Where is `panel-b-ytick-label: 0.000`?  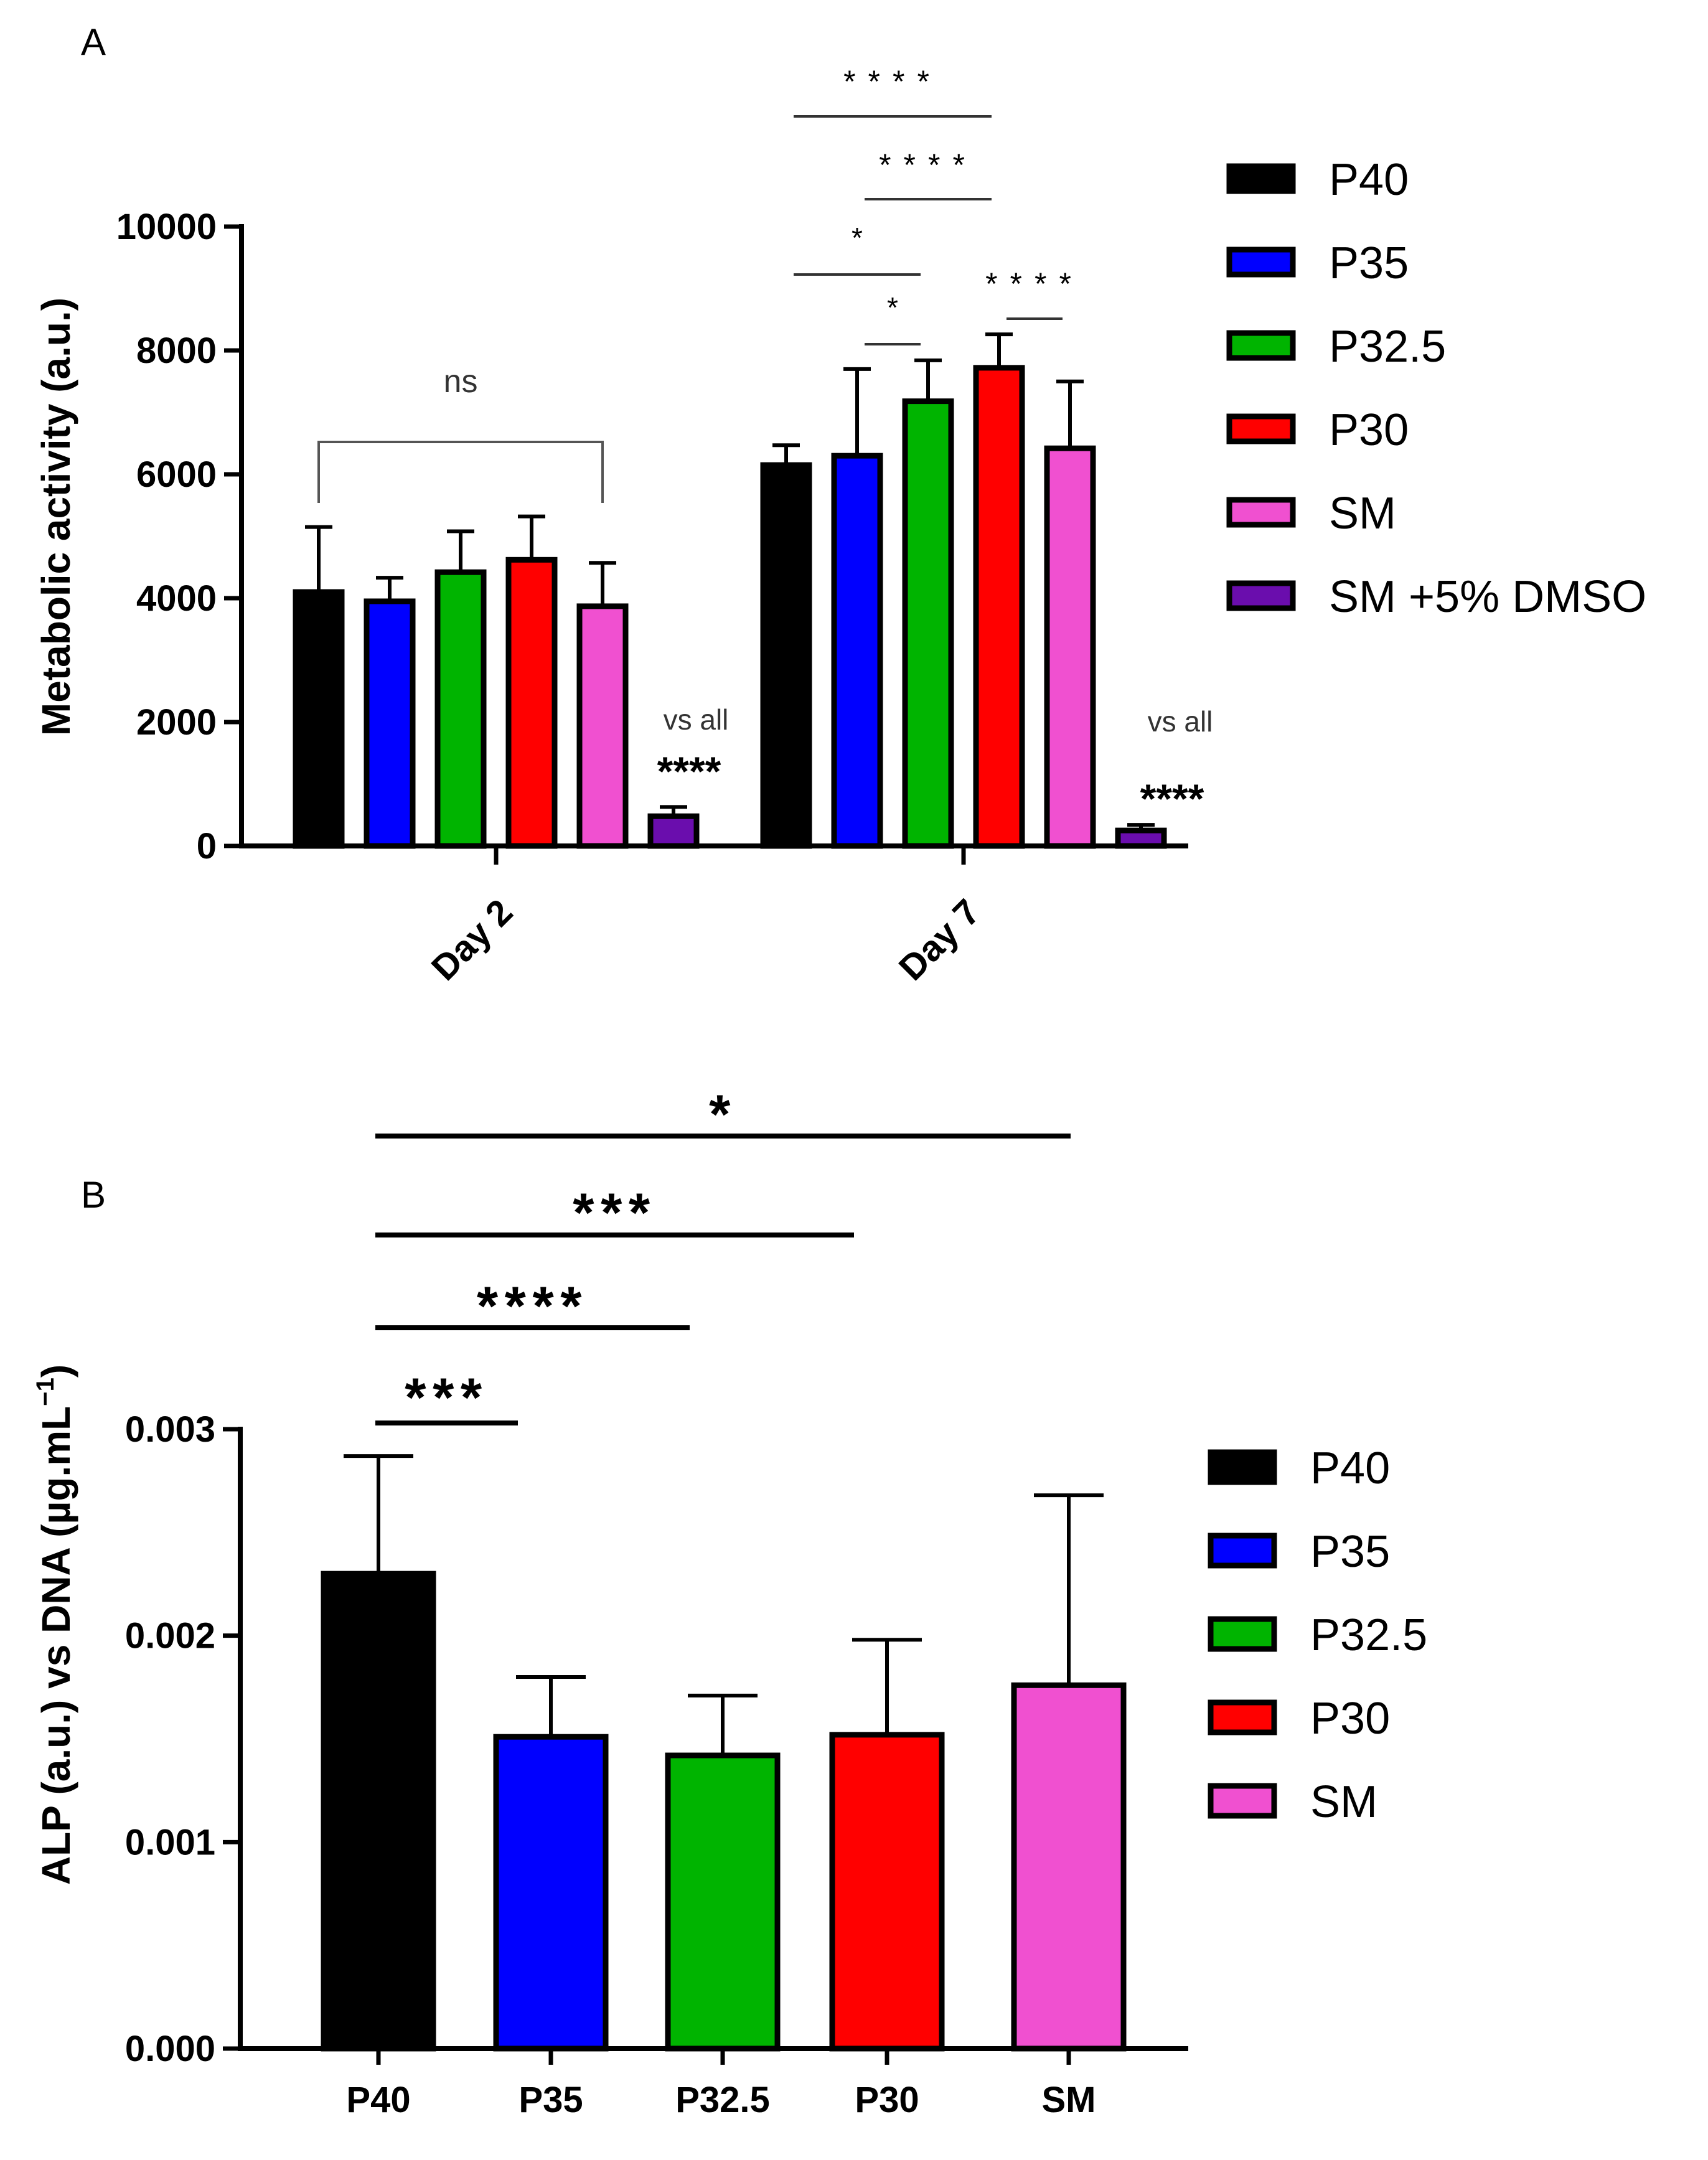
panel-b-ytick-label: 0.000 is located at coordinates (170, 2049).